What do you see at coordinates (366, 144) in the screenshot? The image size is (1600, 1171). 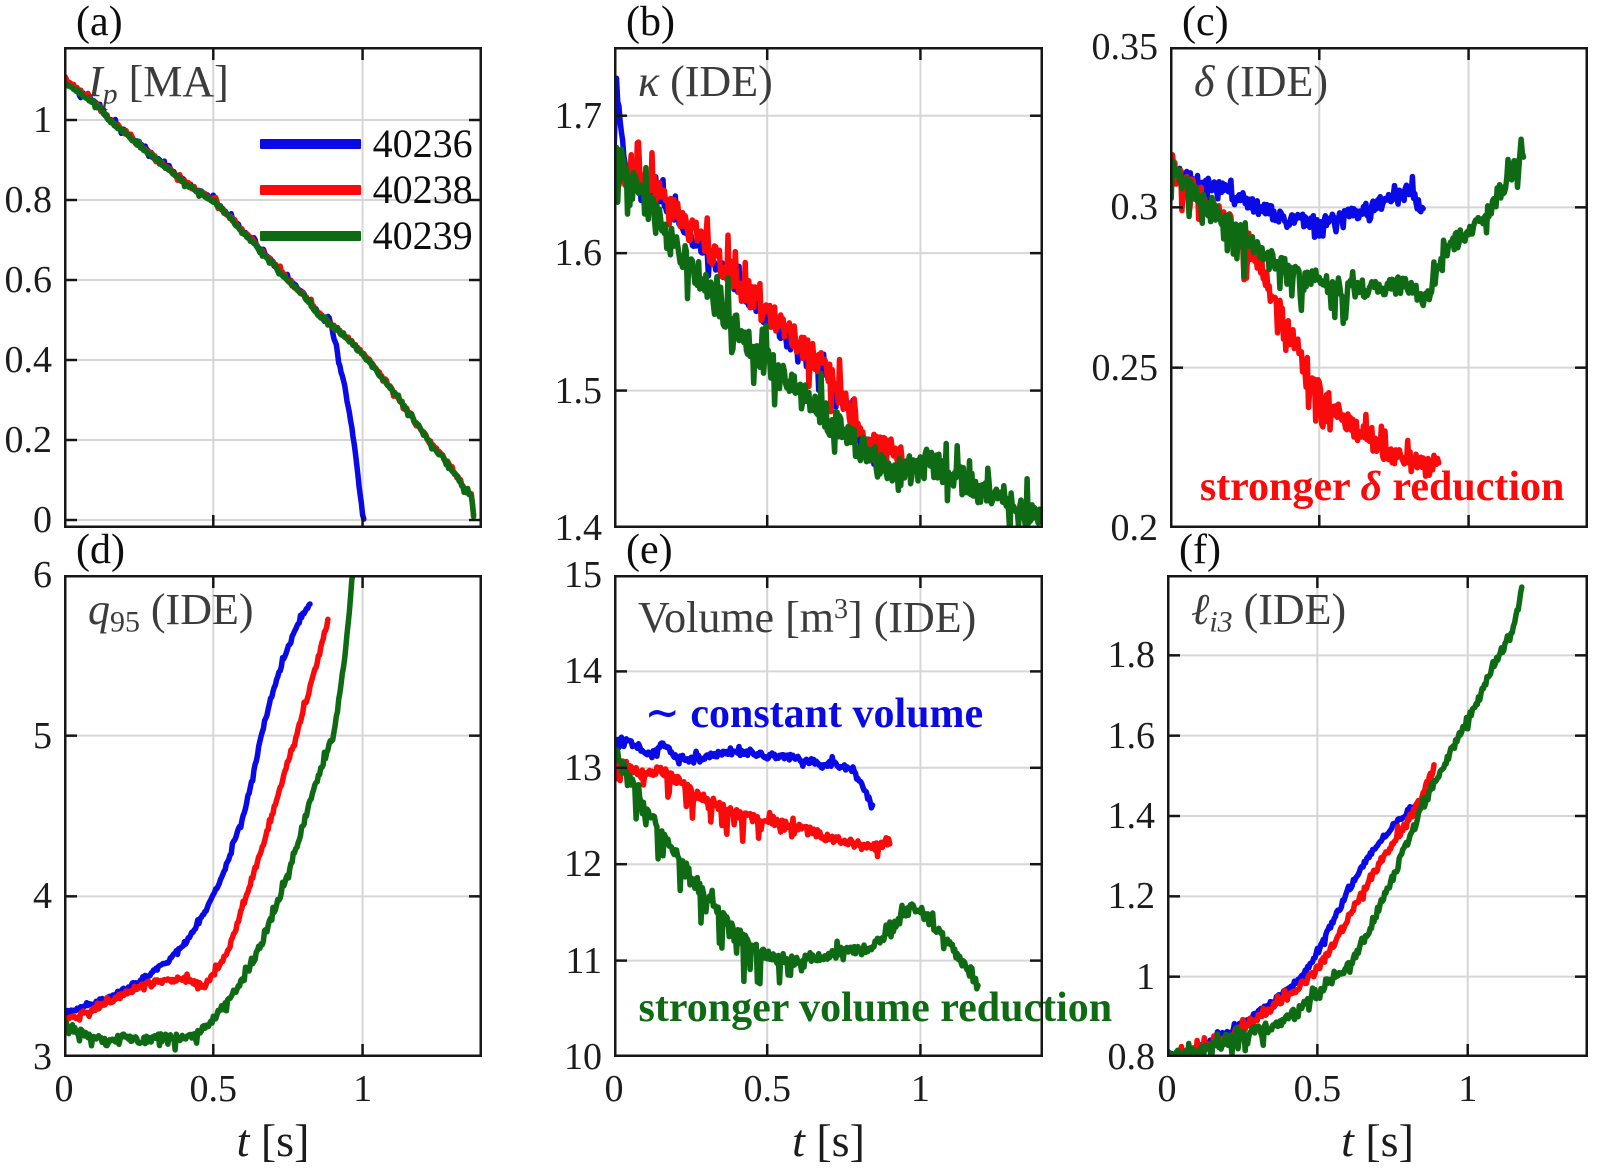 I see `legend-entry-40236: 40236` at bounding box center [366, 144].